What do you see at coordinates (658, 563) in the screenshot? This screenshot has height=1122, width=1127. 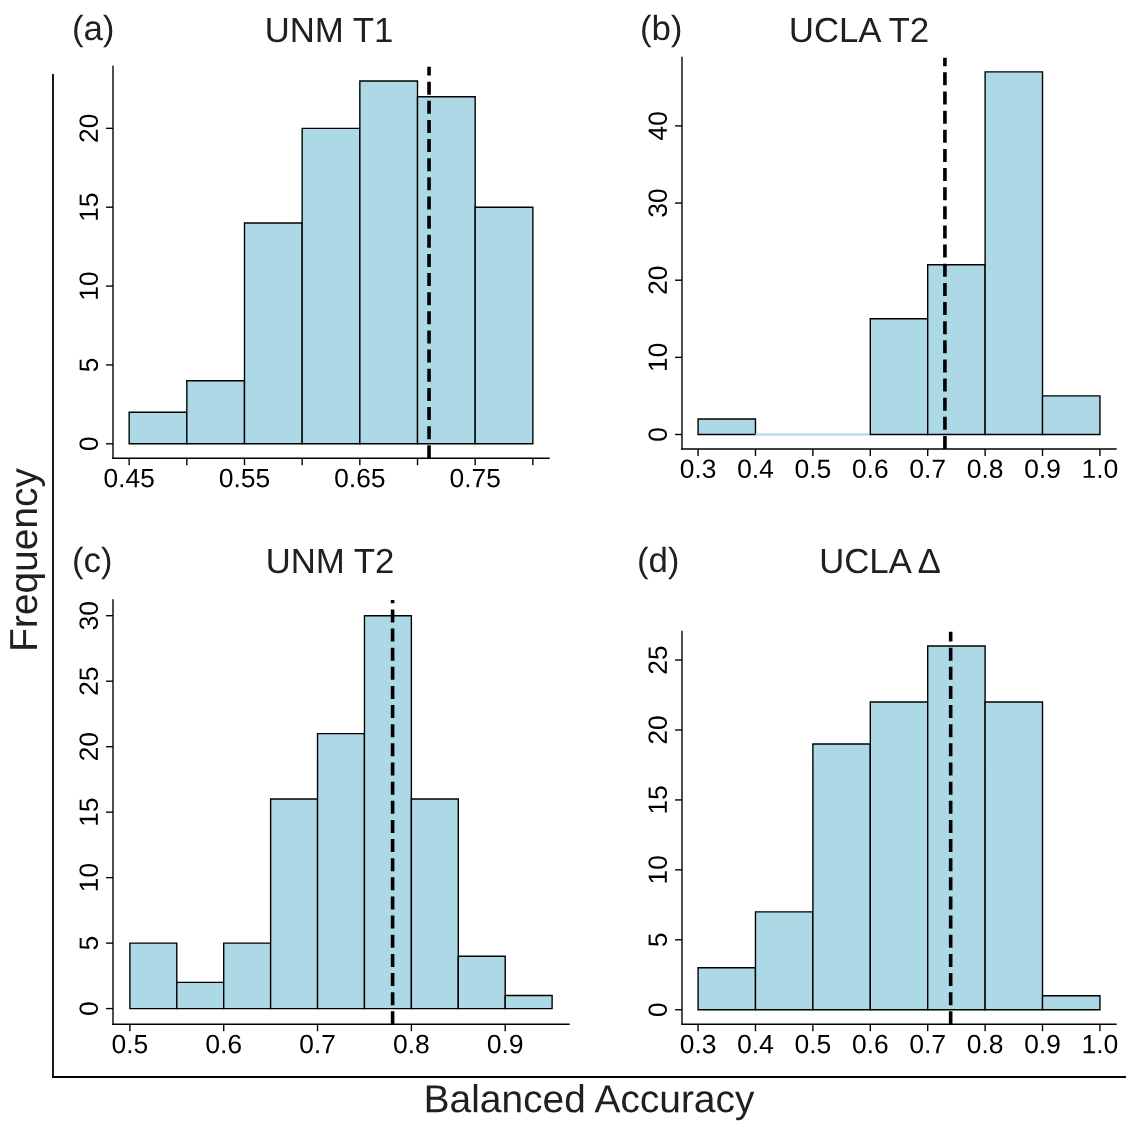 I see `text: (d)` at bounding box center [658, 563].